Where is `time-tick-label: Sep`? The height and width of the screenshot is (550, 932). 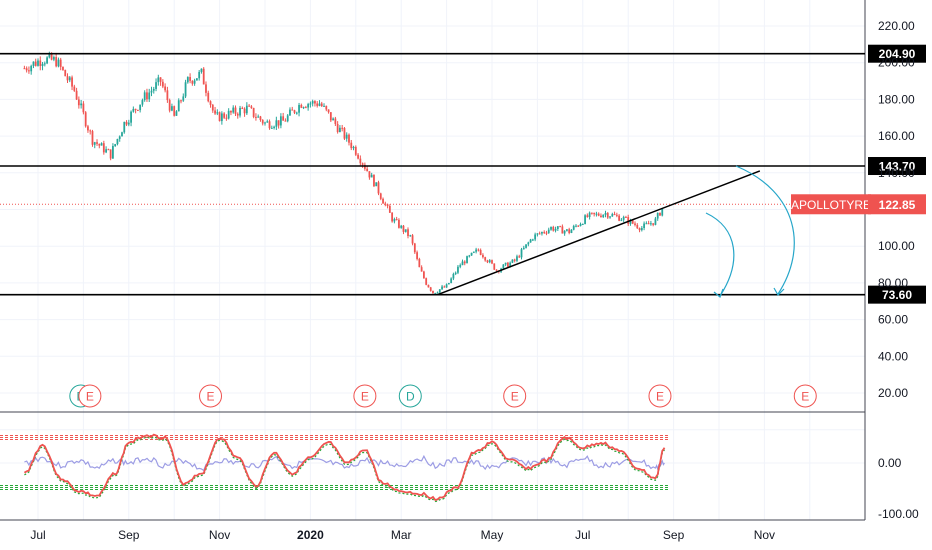 time-tick-label: Sep is located at coordinates (674, 535).